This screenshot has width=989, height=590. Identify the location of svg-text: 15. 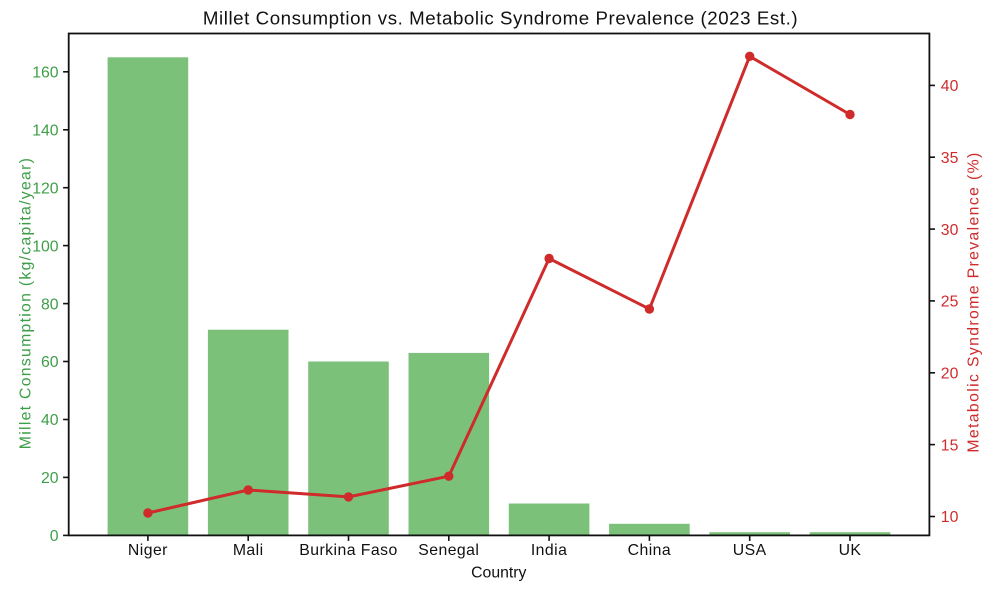
(950, 445).